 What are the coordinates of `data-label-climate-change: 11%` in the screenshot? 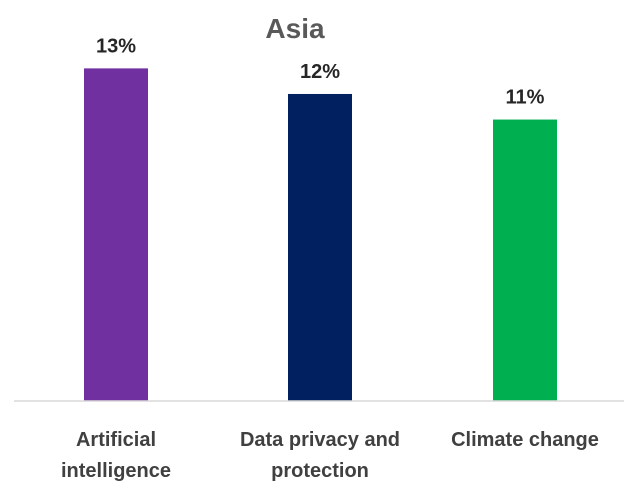 It's located at (525, 98).